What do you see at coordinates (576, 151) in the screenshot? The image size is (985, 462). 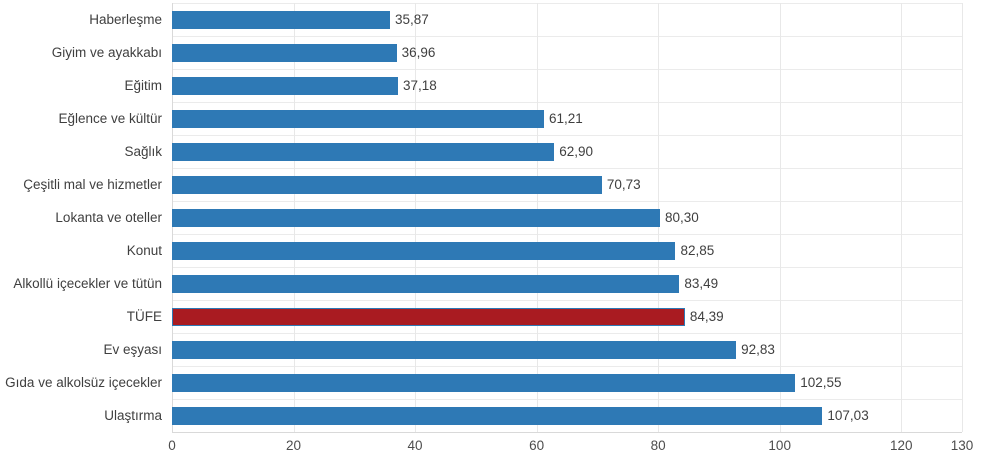 I see `value-label: 62,90` at bounding box center [576, 151].